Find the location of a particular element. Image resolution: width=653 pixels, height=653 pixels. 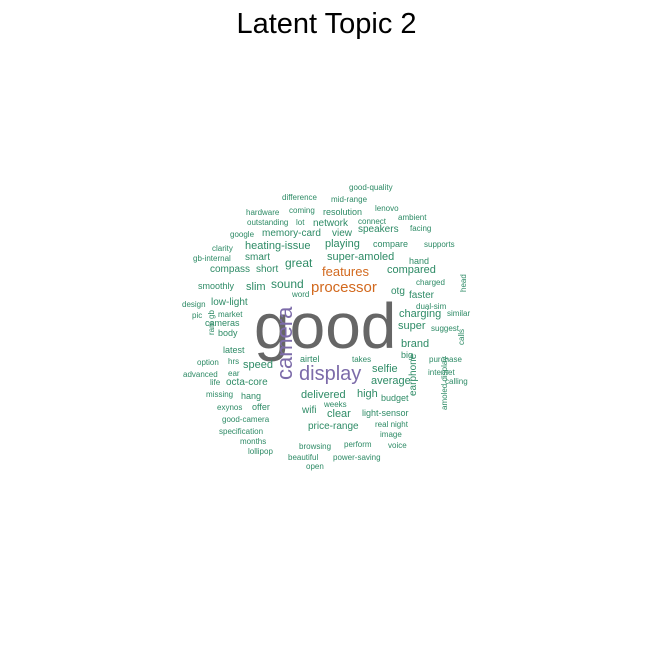

word-market: market is located at coordinates (230, 314).